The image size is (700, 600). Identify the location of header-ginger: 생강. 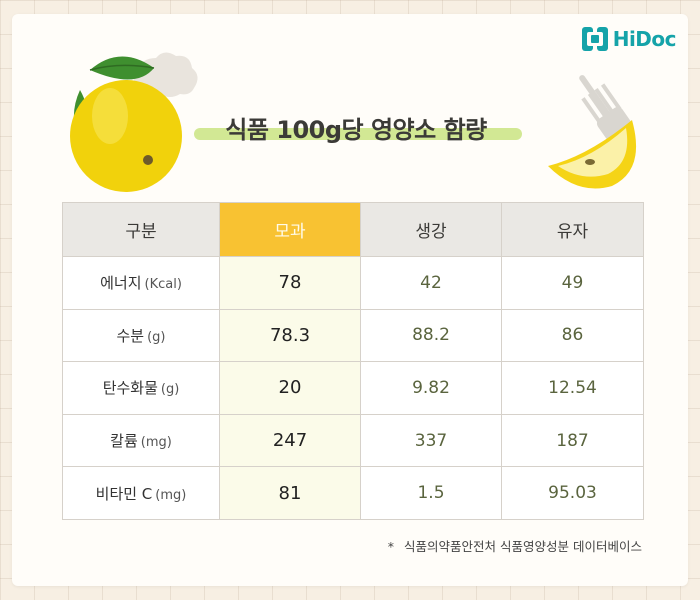
(431, 229).